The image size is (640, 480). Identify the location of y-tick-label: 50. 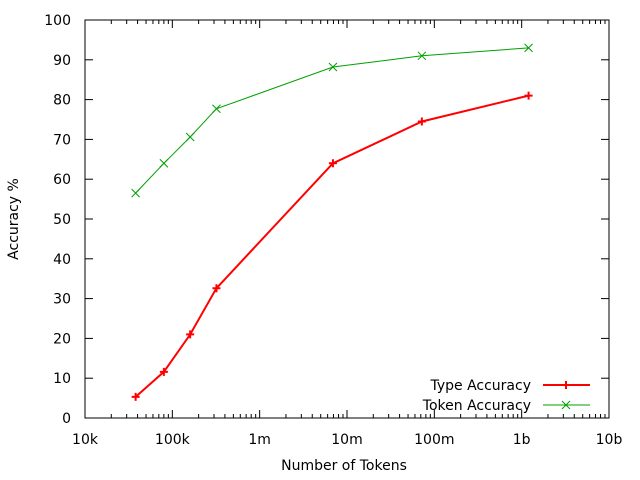
(62, 220).